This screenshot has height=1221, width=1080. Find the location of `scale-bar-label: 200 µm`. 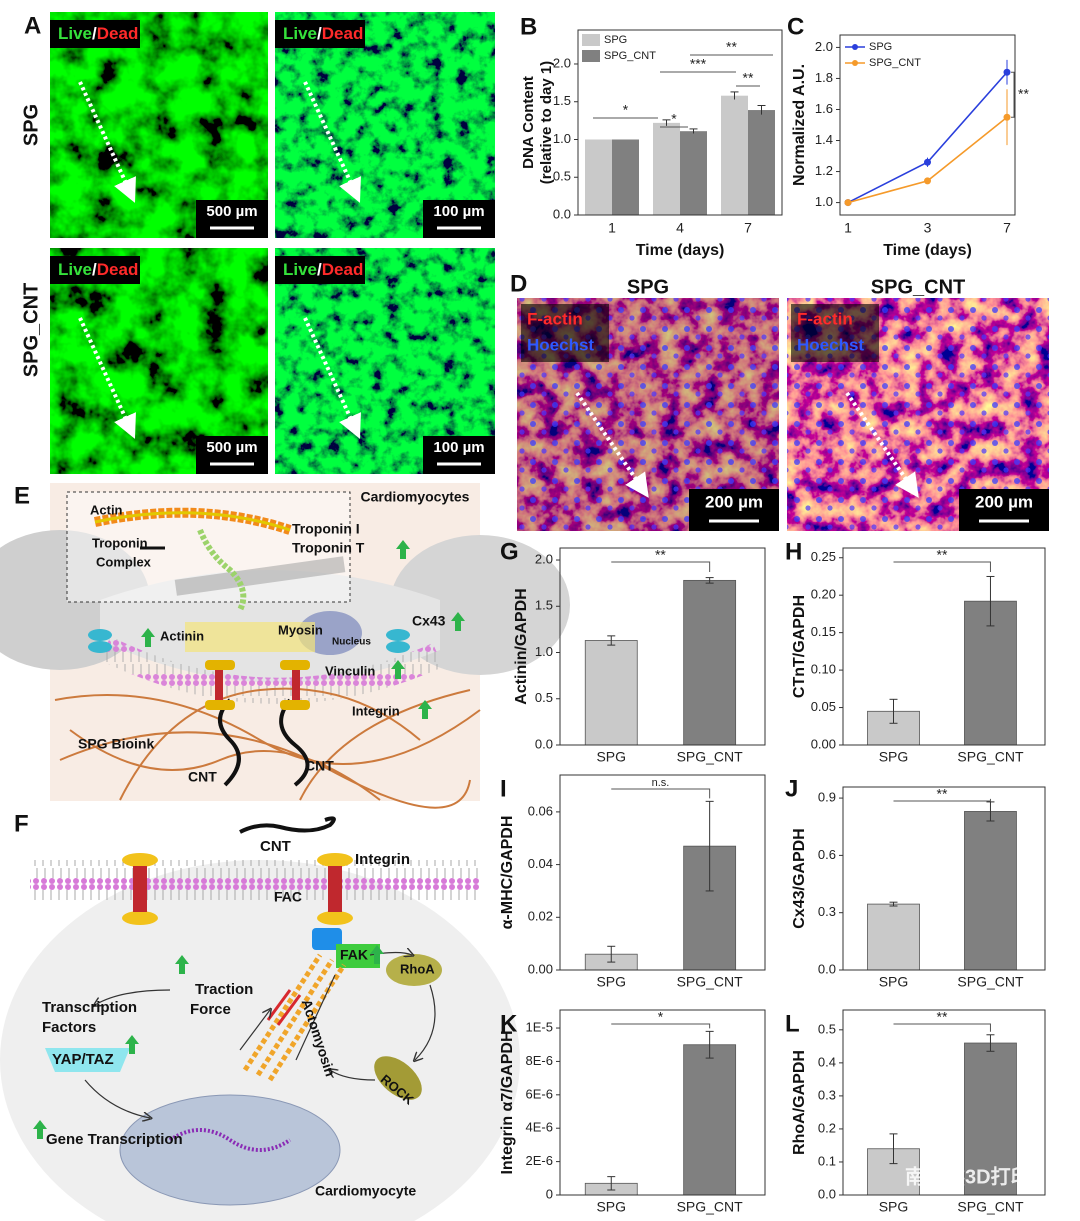

scale-bar-label: 200 µm is located at coordinates (1004, 501).